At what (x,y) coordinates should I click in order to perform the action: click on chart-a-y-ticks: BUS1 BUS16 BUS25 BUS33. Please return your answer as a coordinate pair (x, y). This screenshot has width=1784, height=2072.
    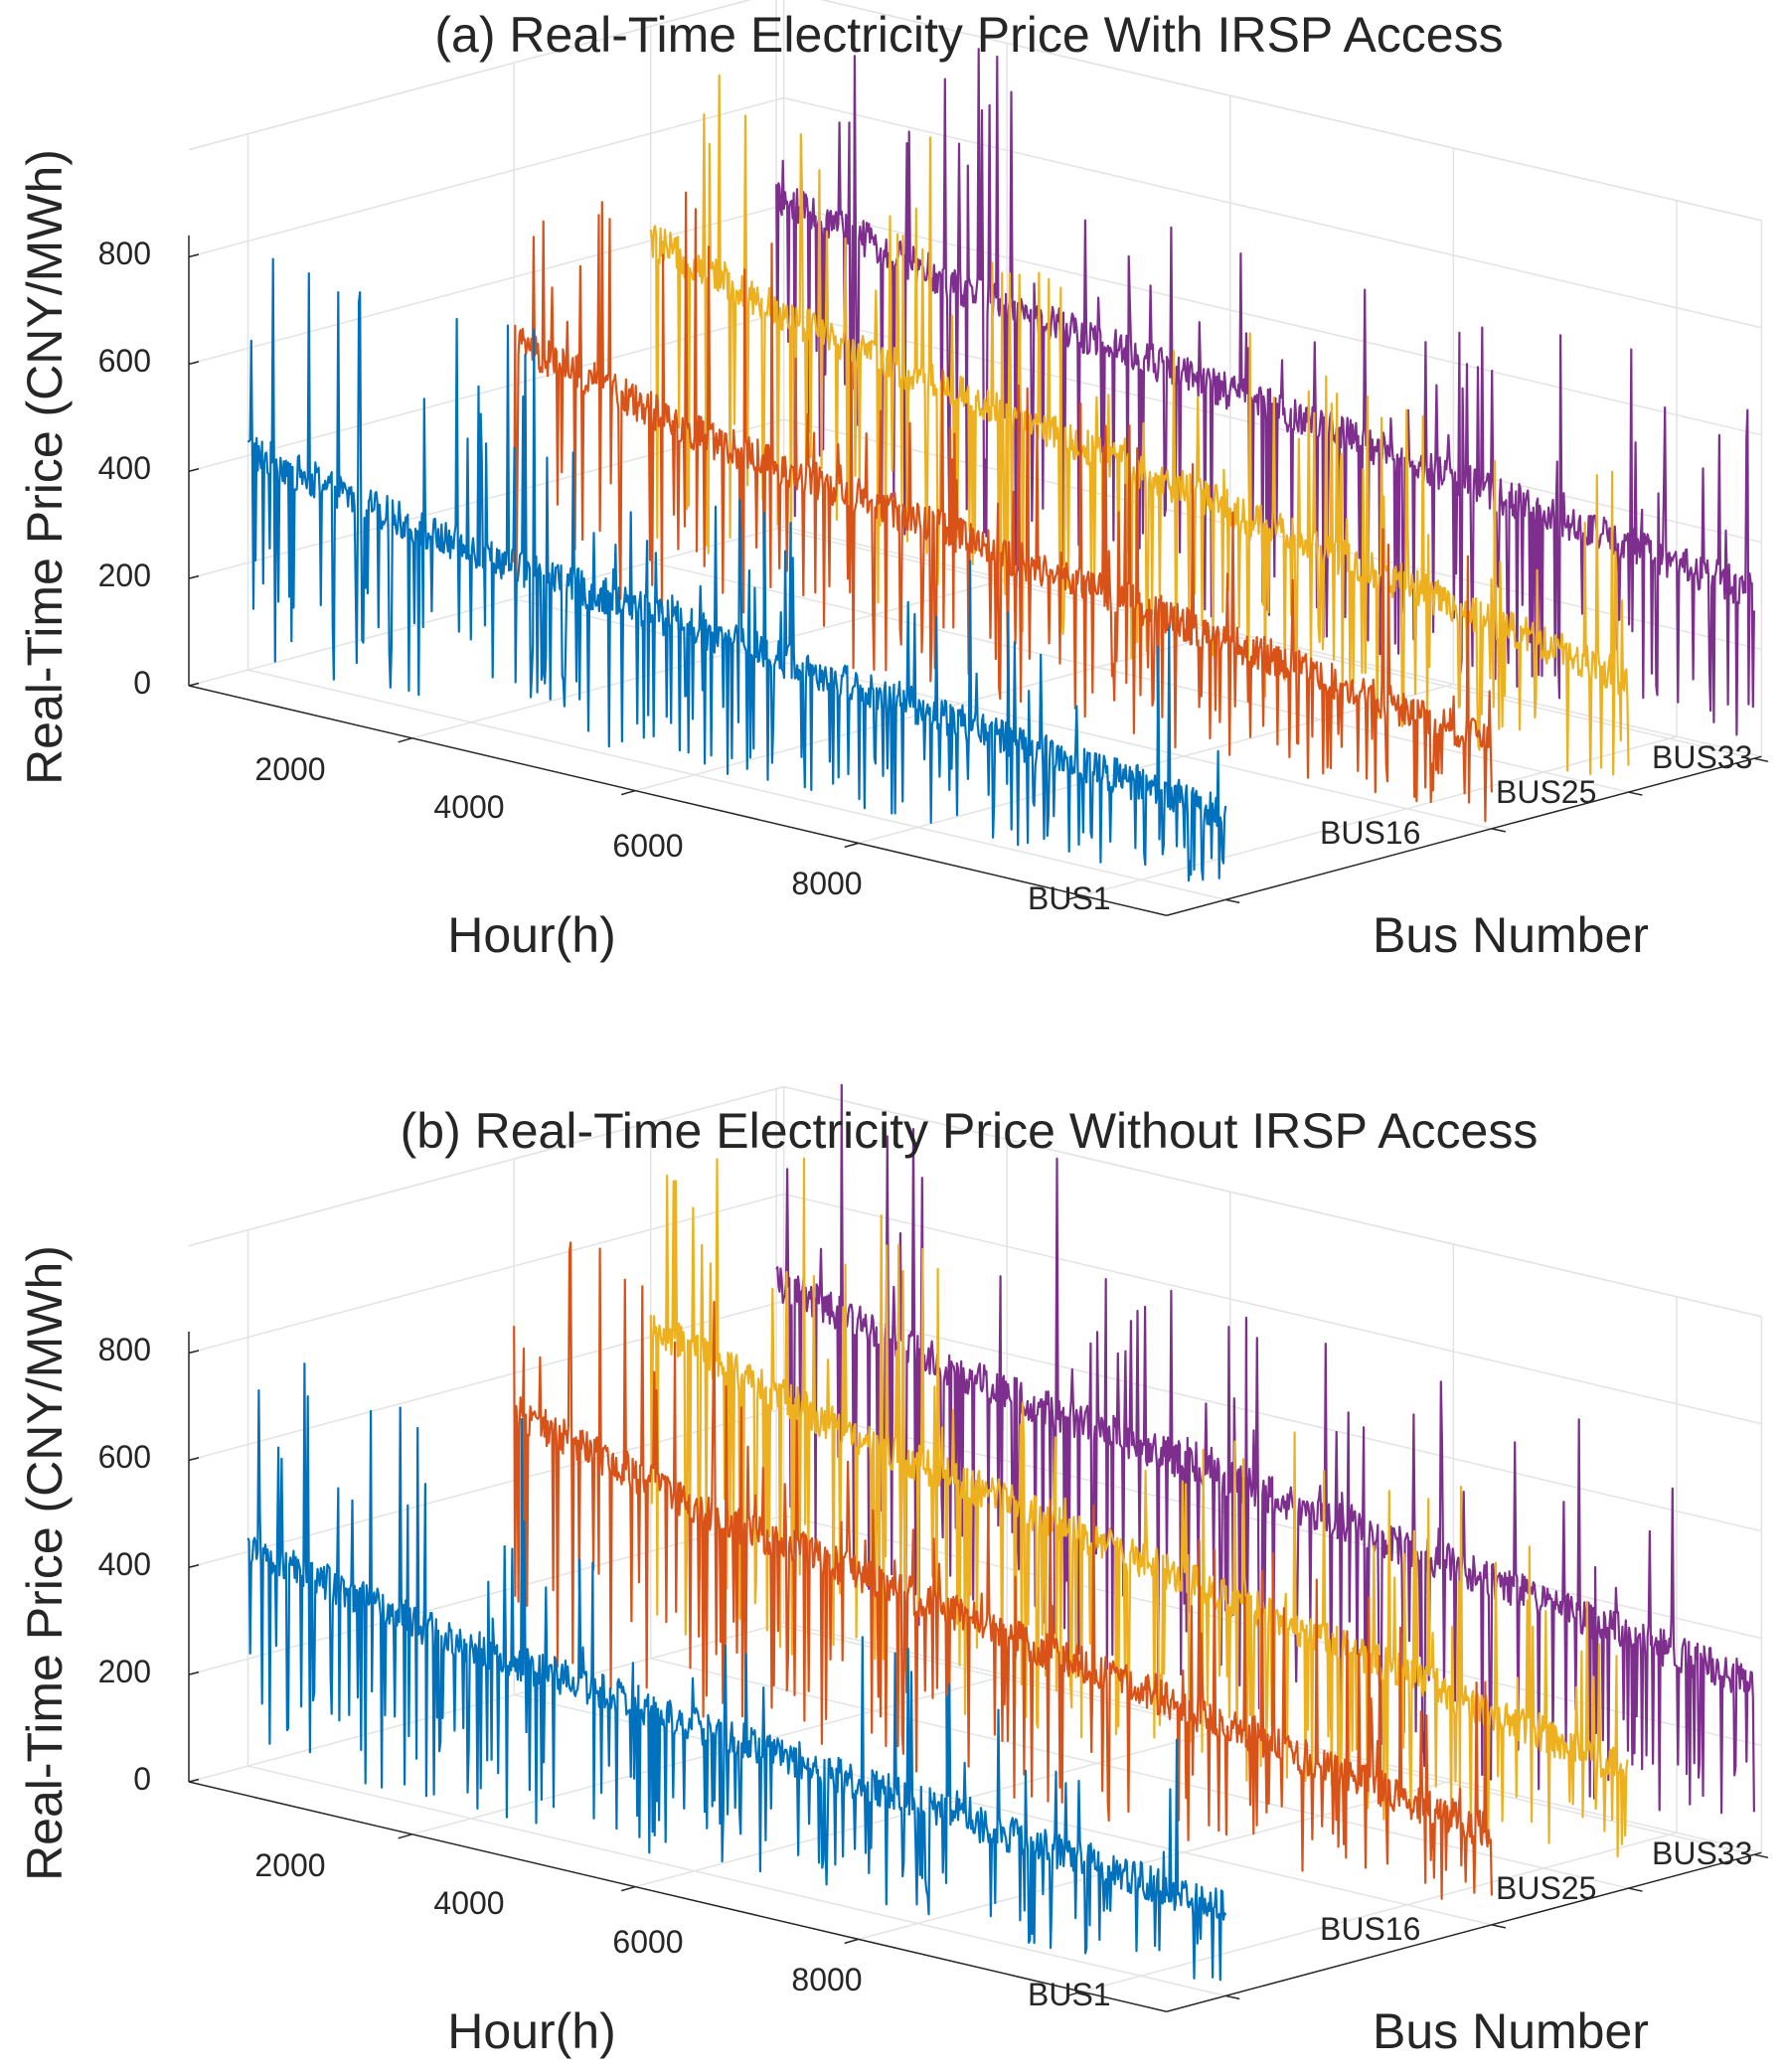
    Looking at the image, I should click on (1390, 827).